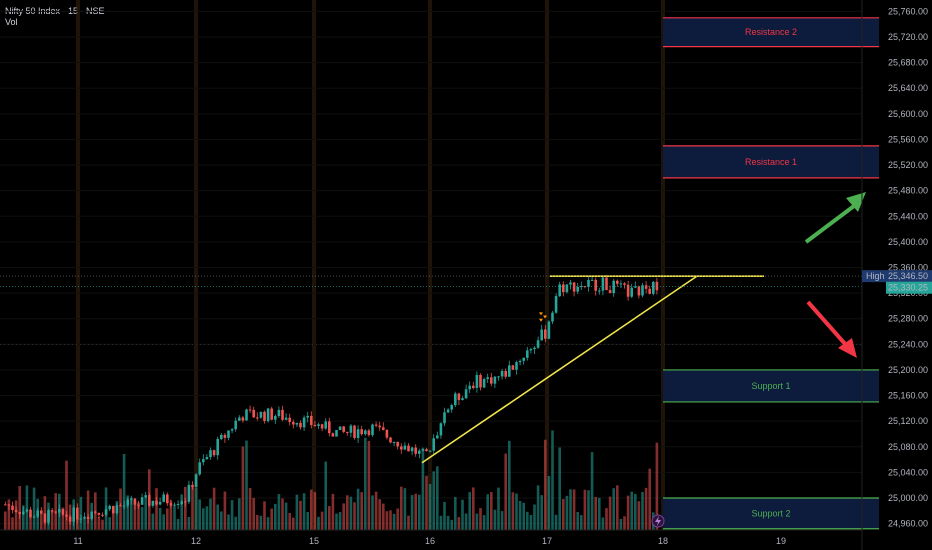 The height and width of the screenshot is (550, 932). What do you see at coordinates (908, 268) in the screenshot?
I see `price-tick-label: 25,360.00` at bounding box center [908, 268].